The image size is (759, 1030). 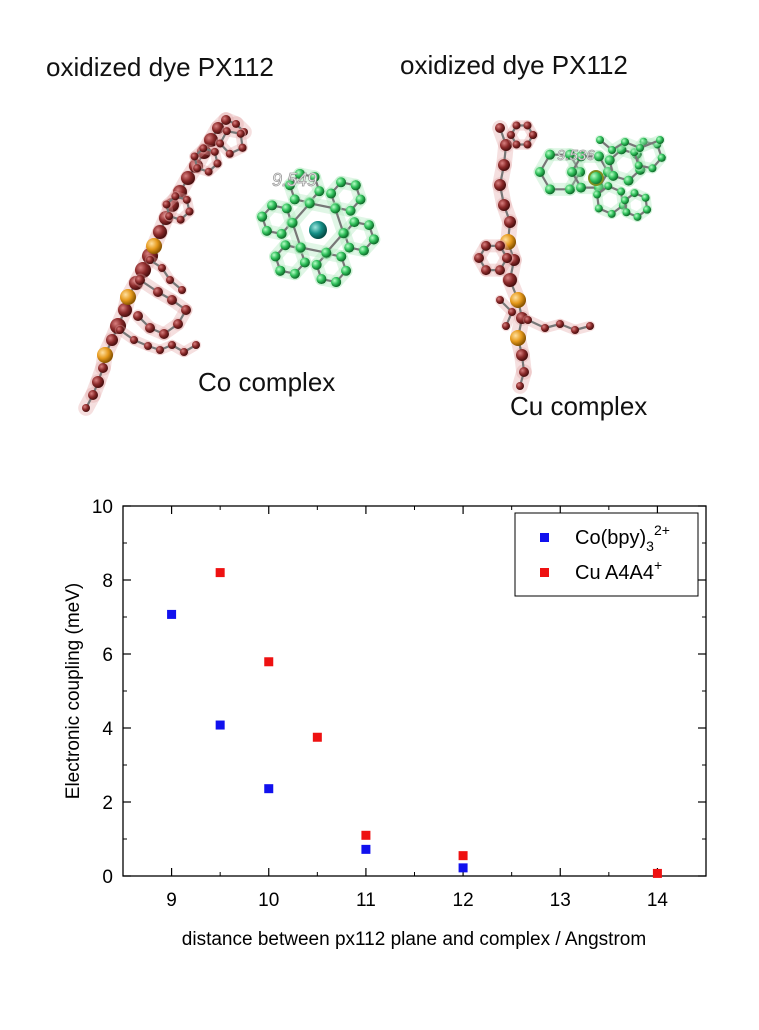 I want to click on co-complex-molecule, so click(x=318, y=228).